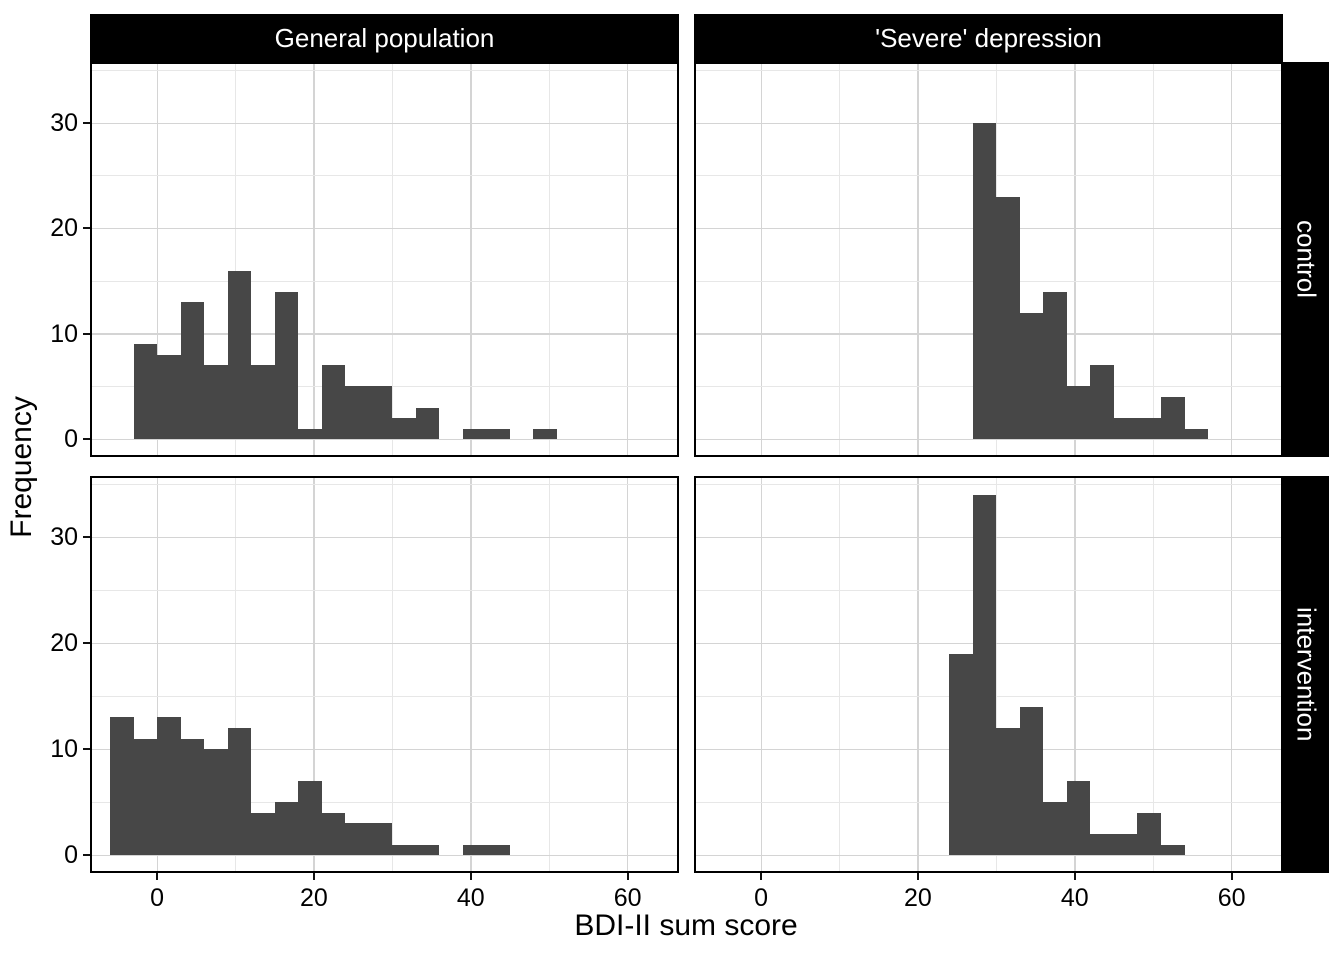  Describe the element at coordinates (686, 925) in the screenshot. I see `x-axis-title: BDI-II sum score` at that location.